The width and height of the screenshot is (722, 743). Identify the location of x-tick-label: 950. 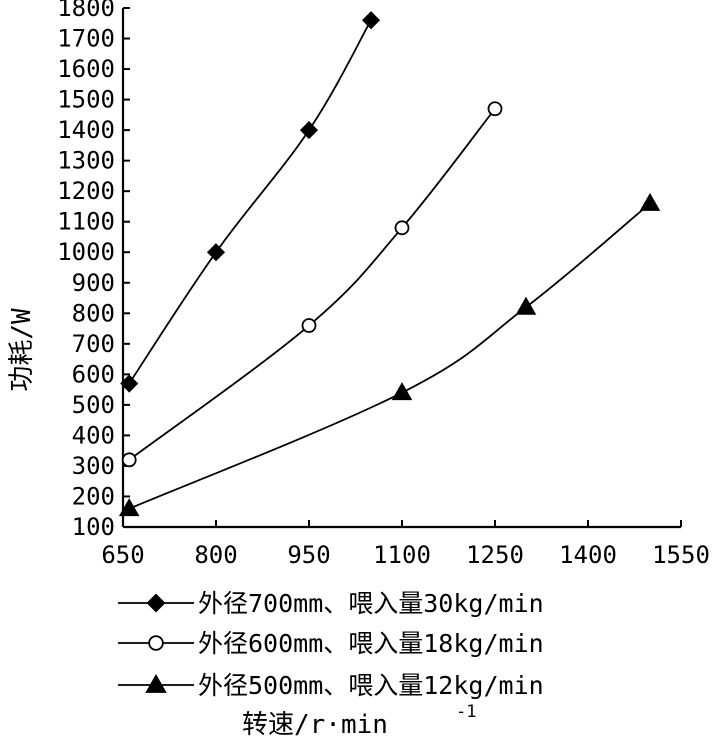
(308, 555).